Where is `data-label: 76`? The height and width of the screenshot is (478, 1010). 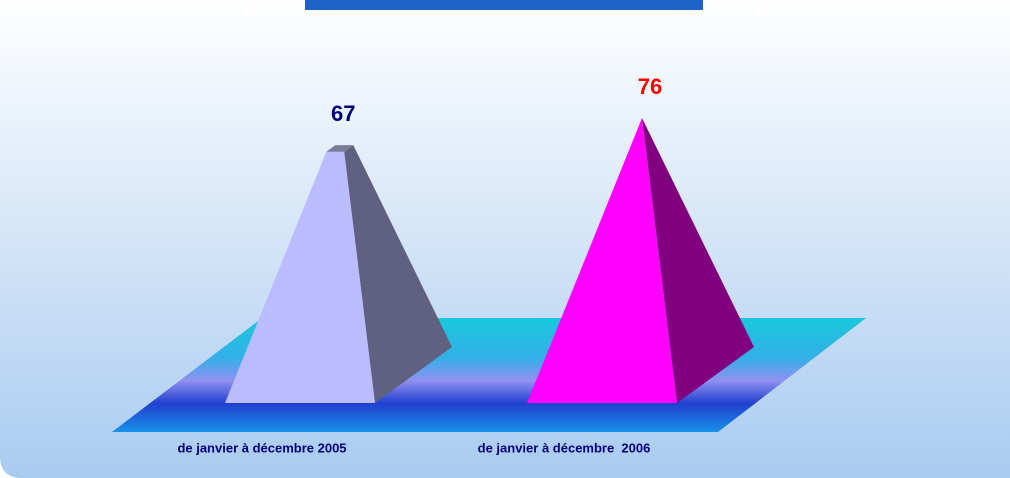
data-label: 76 is located at coordinates (650, 86).